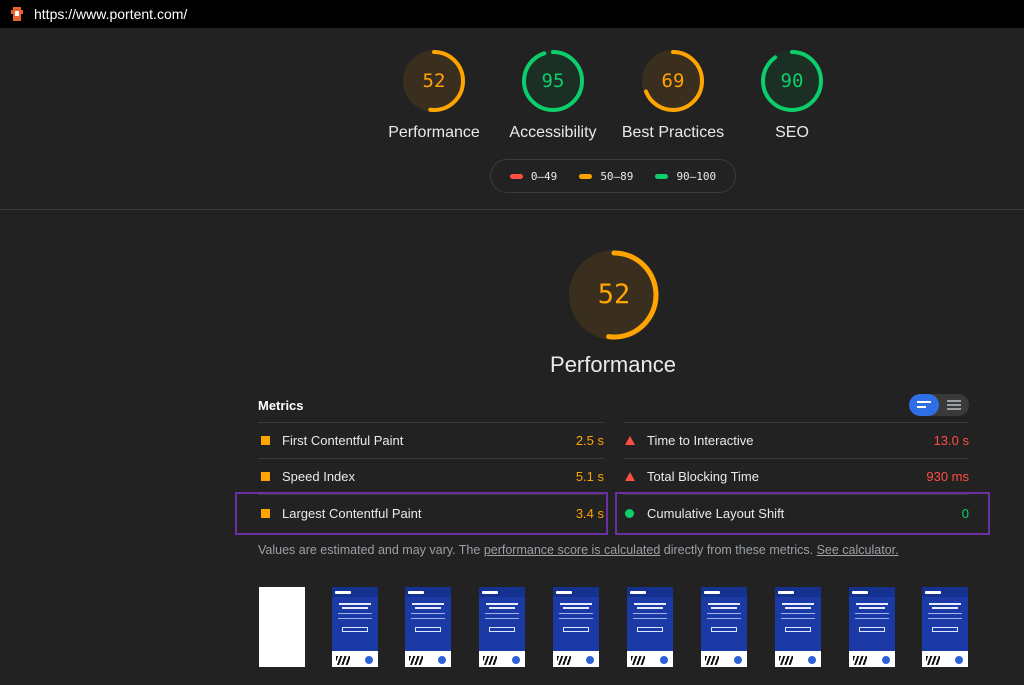  I want to click on performance-title: Performance, so click(613, 364).